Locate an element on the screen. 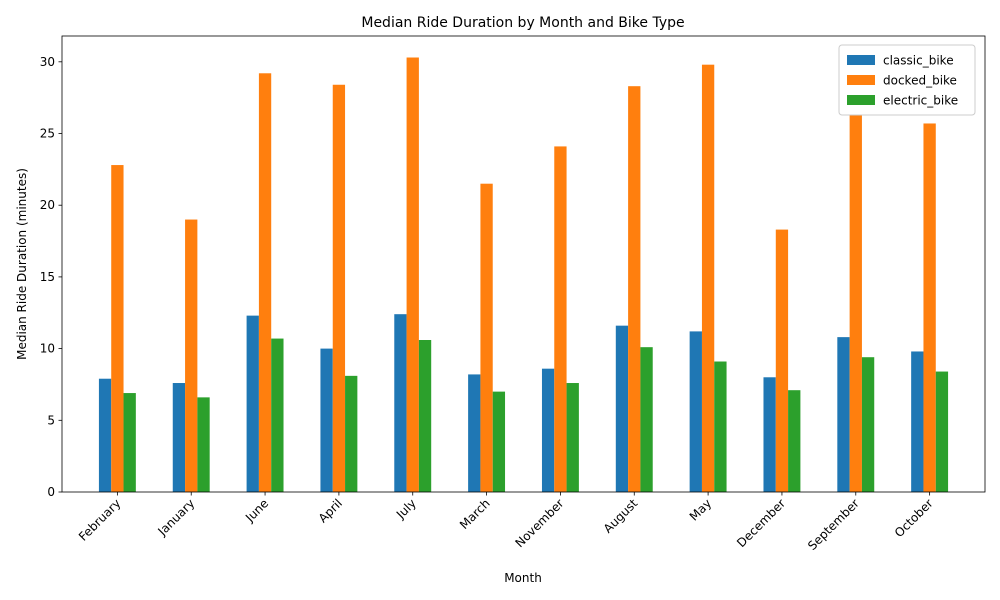 The height and width of the screenshot is (600, 1000). bar-electric_bike-february is located at coordinates (129, 442).